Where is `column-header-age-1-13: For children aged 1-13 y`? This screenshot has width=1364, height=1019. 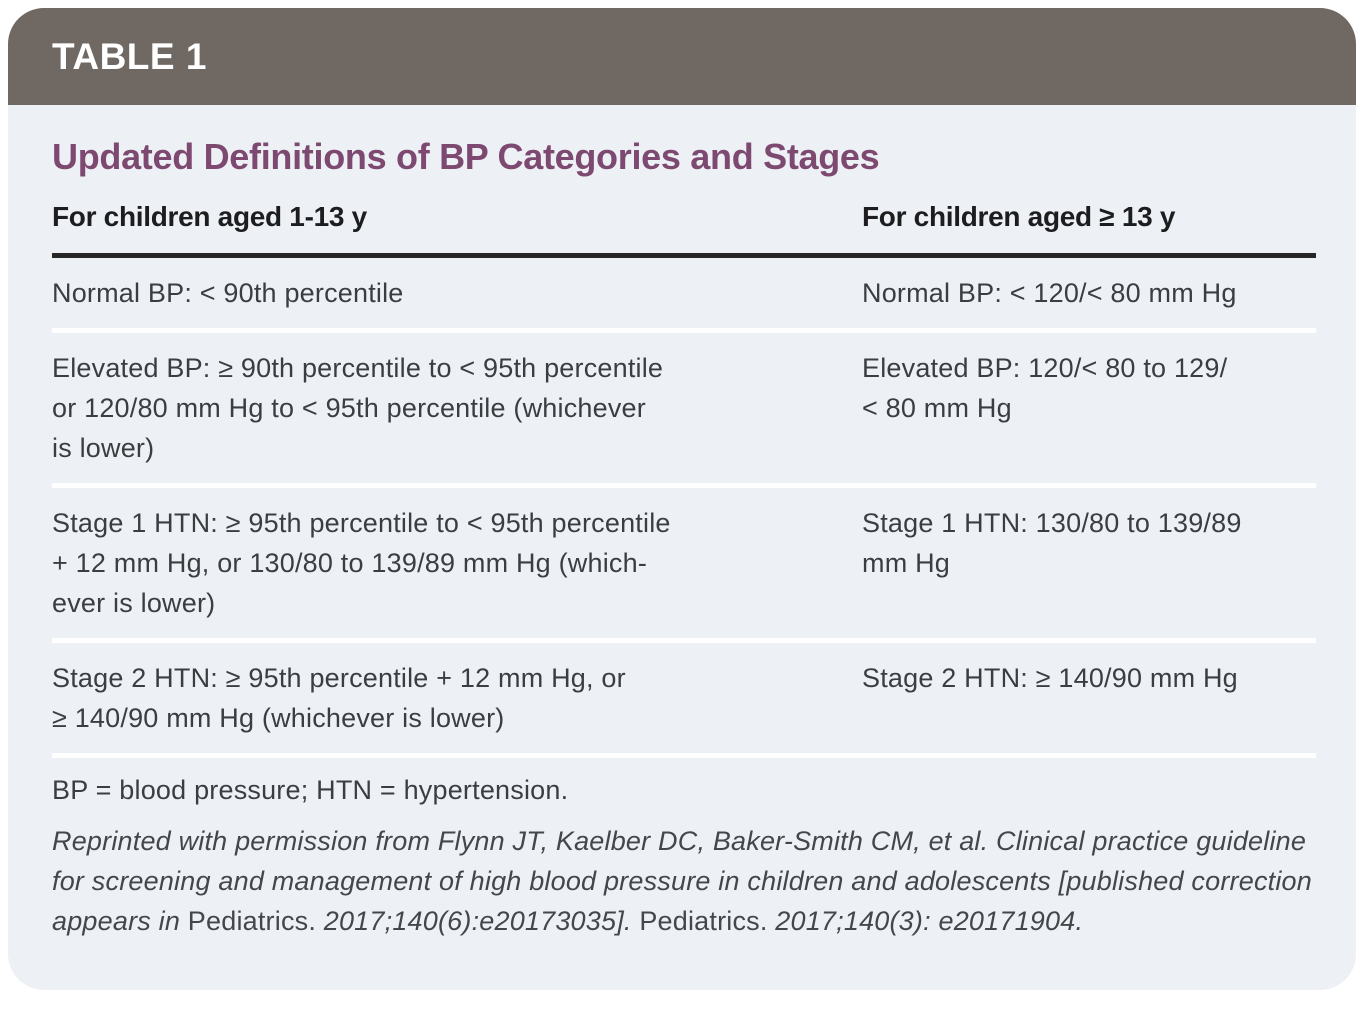 column-header-age-1-13: For children aged 1-13 y is located at coordinates (209, 216).